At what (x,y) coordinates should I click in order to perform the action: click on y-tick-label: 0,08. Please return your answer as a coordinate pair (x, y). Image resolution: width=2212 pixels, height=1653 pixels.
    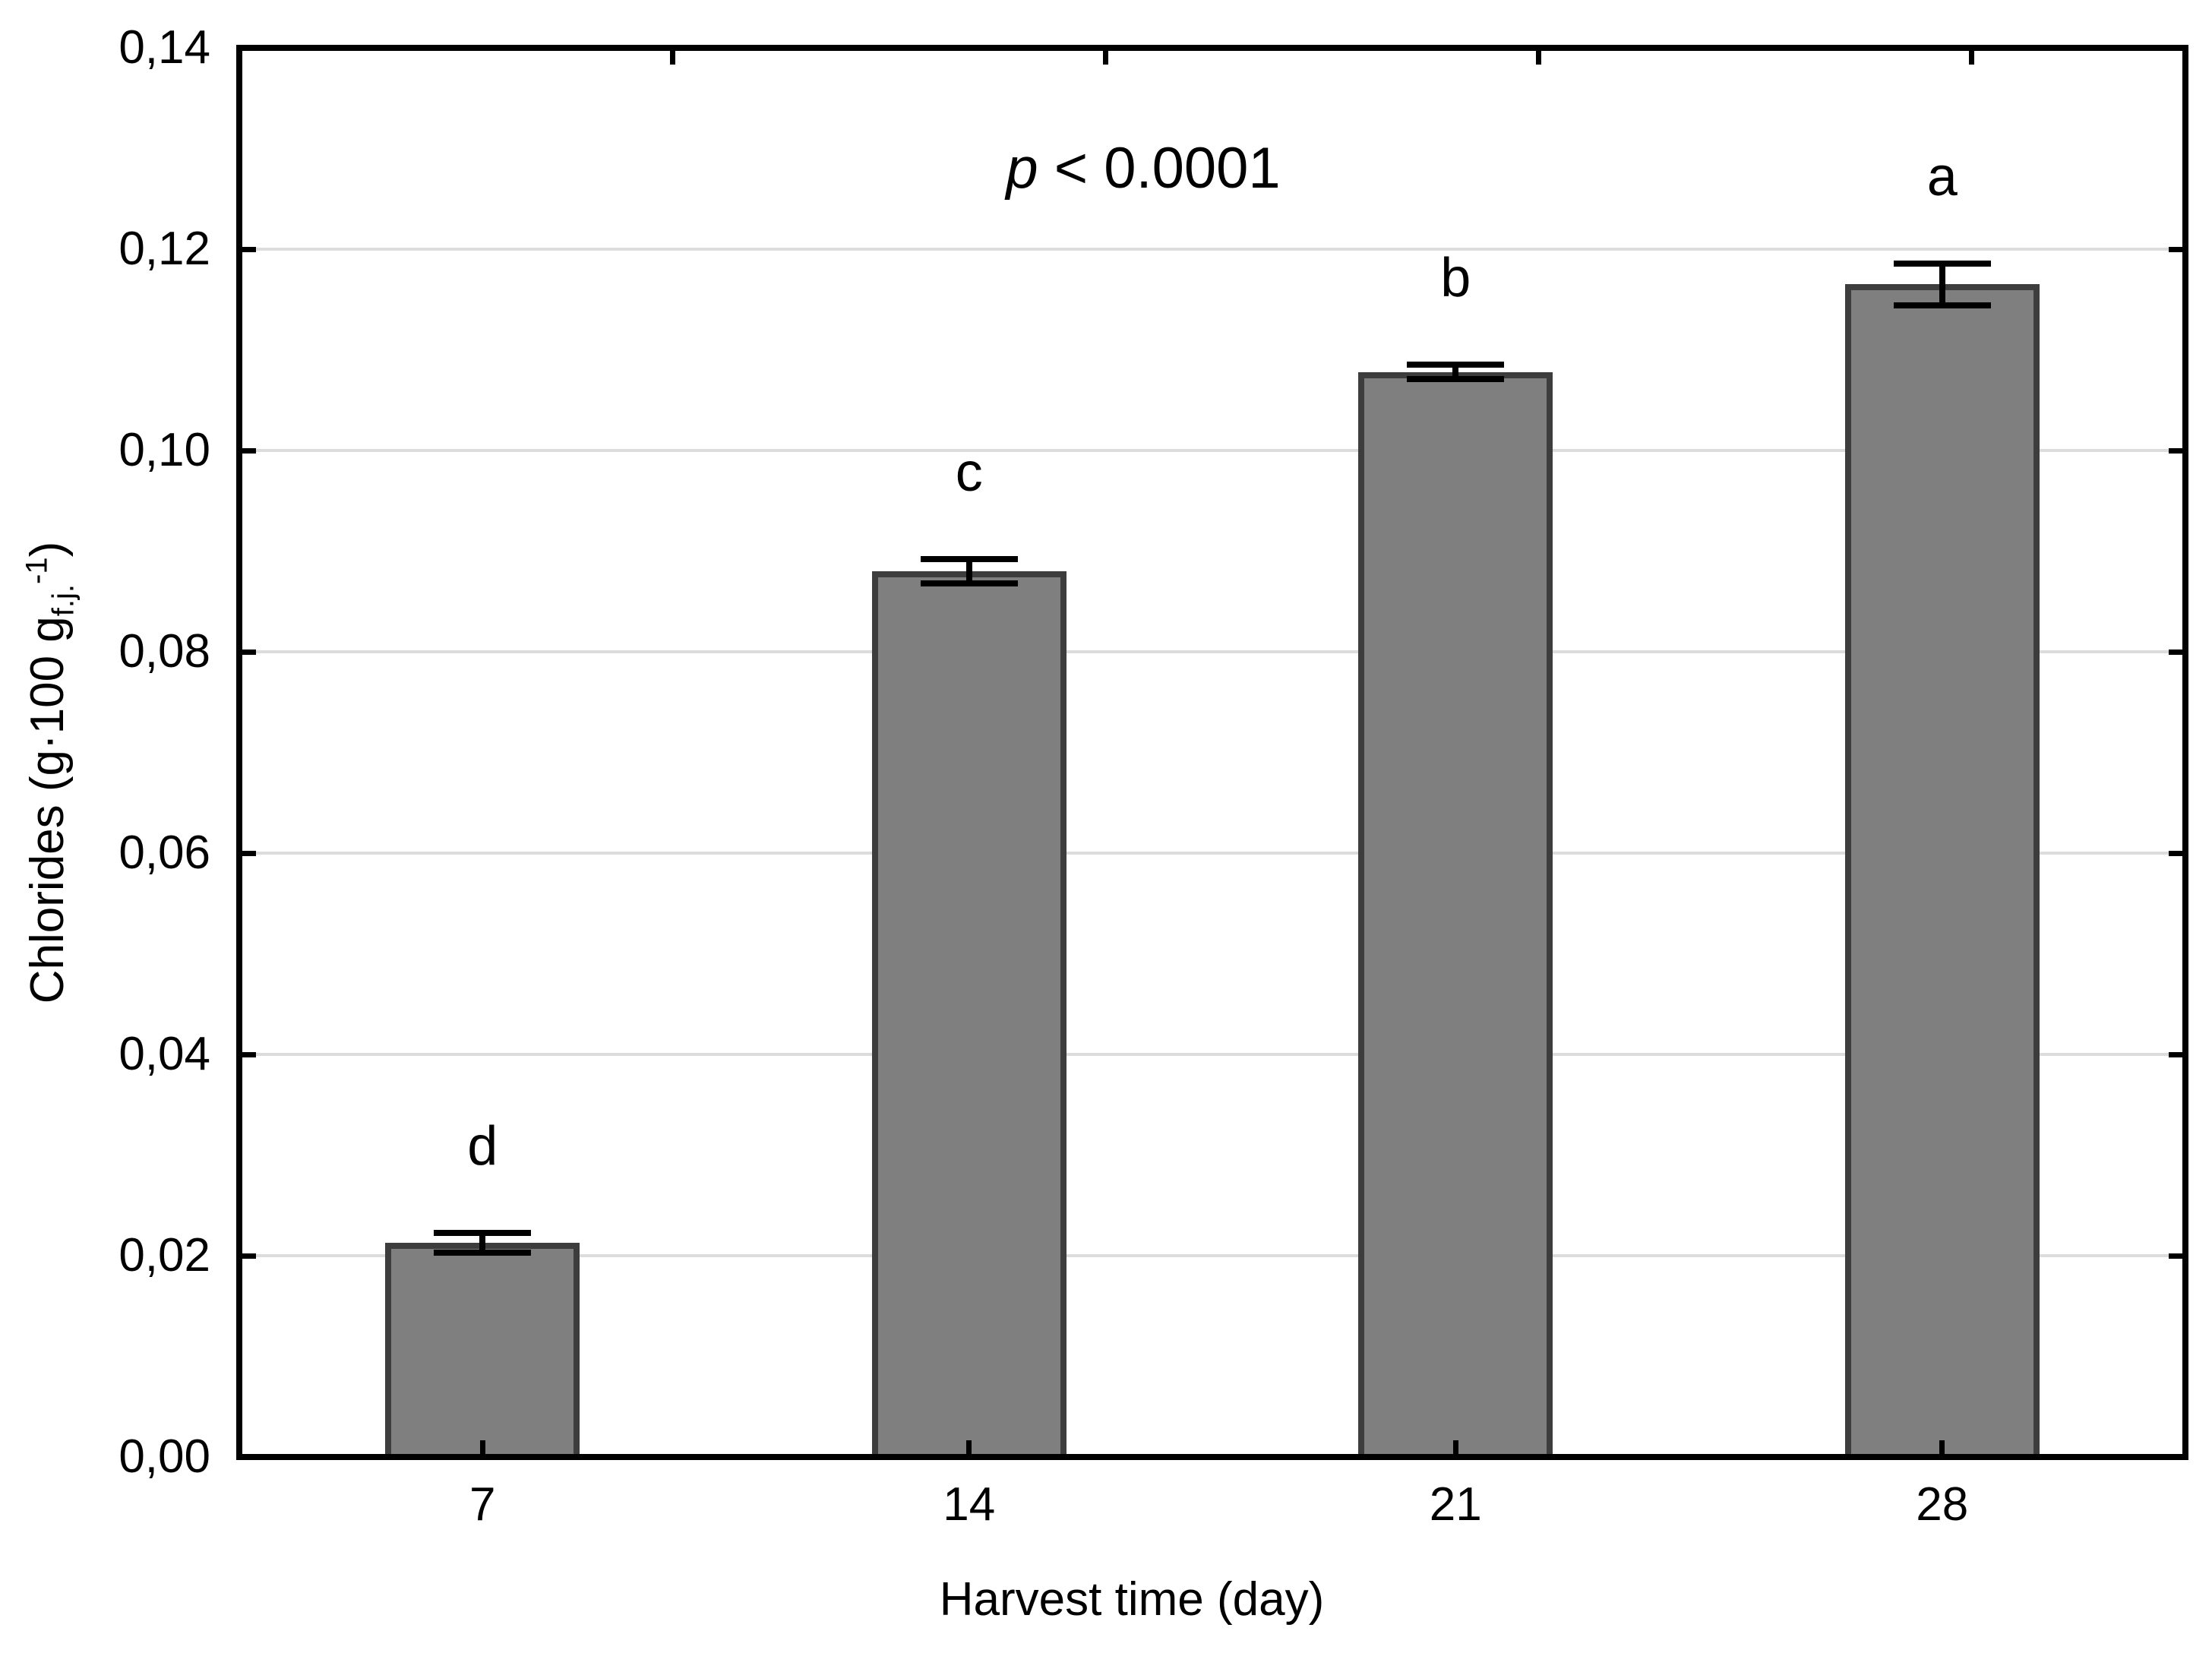
    Looking at the image, I should click on (164, 651).